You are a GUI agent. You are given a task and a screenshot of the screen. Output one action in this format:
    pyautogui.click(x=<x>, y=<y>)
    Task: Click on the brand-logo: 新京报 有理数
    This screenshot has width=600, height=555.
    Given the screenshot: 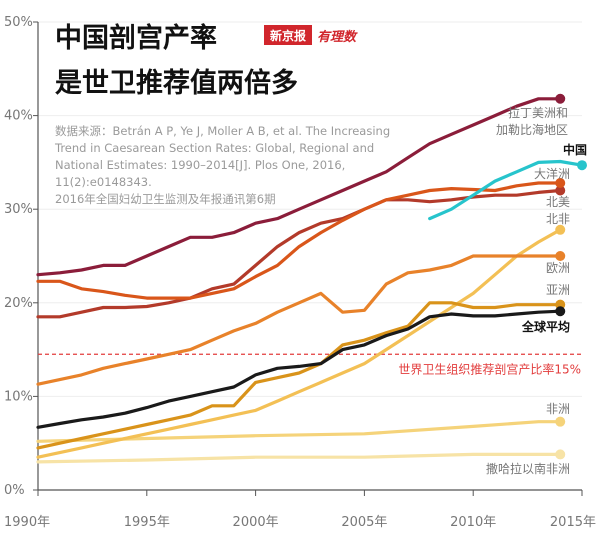 What is the action you would take?
    pyautogui.click(x=311, y=35)
    